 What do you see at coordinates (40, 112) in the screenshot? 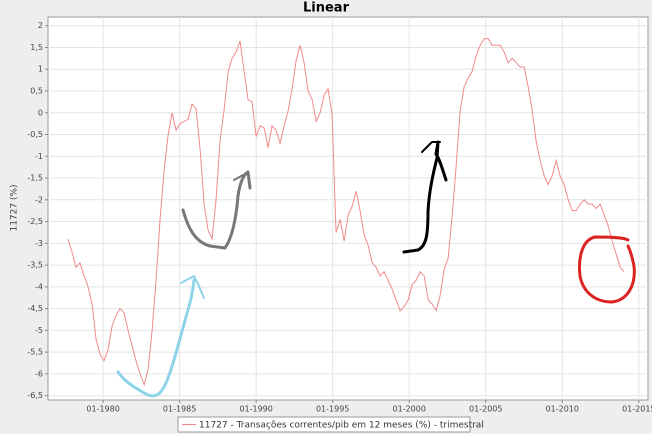
I see `y-tick-label: 0` at bounding box center [40, 112].